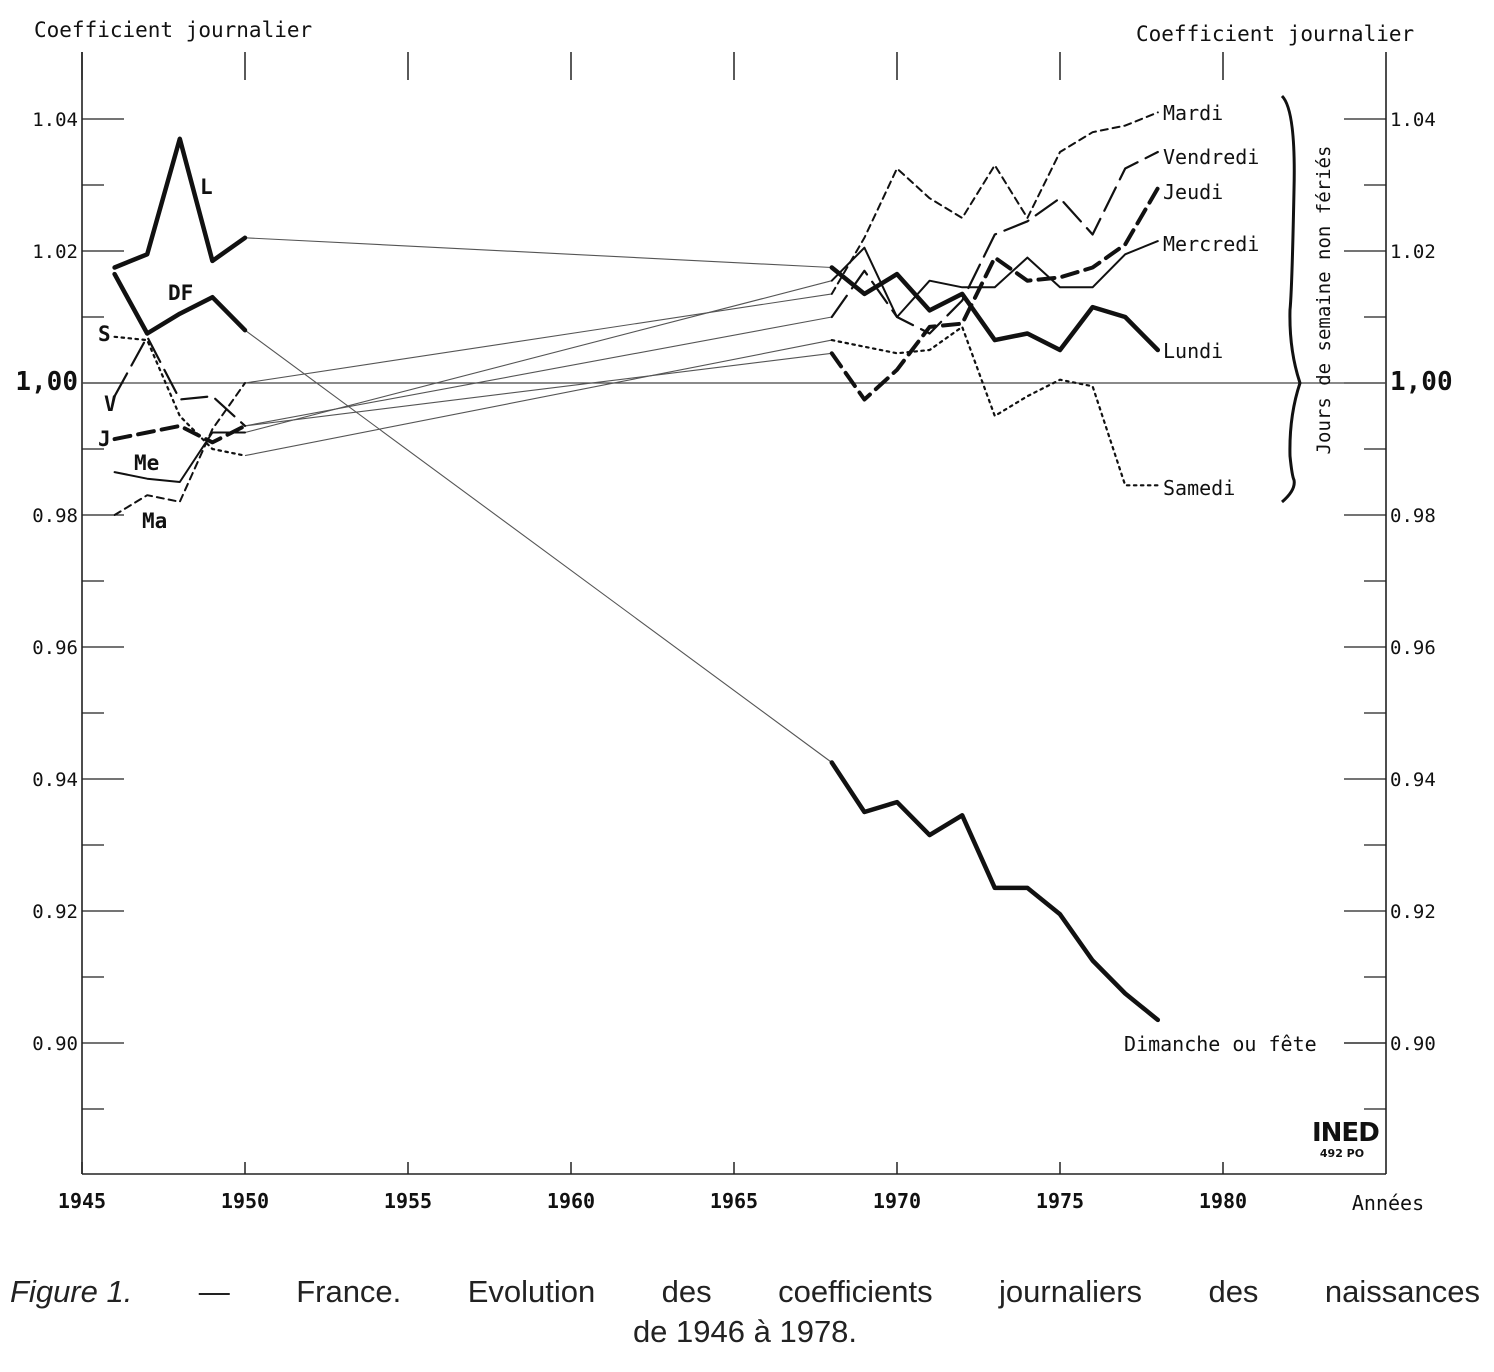 This screenshot has width=1494, height=1372. What do you see at coordinates (1413, 1044) in the screenshot?
I see `y-tick-label-right: 0.90` at bounding box center [1413, 1044].